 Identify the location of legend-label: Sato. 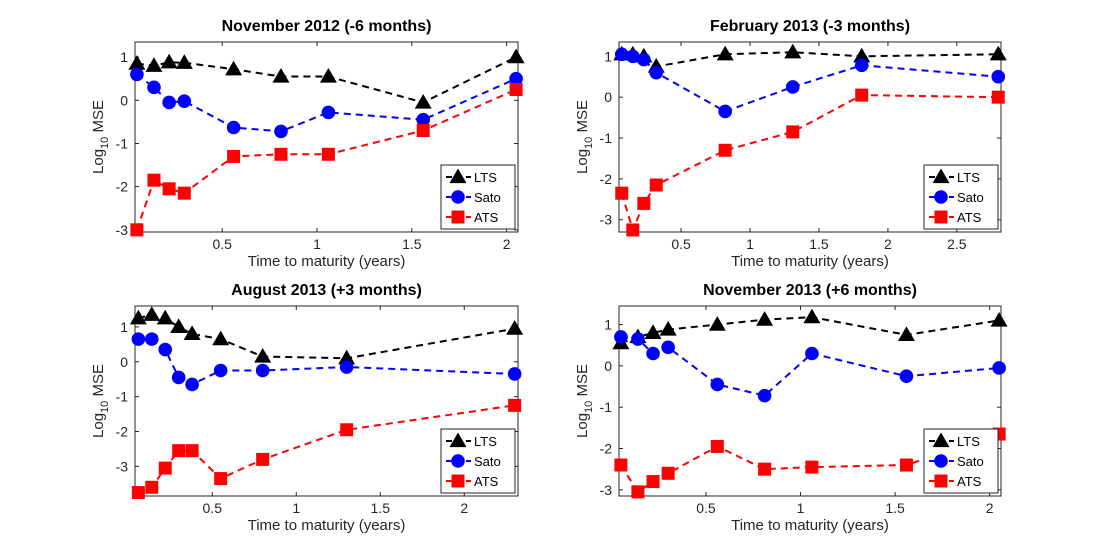
(970, 461).